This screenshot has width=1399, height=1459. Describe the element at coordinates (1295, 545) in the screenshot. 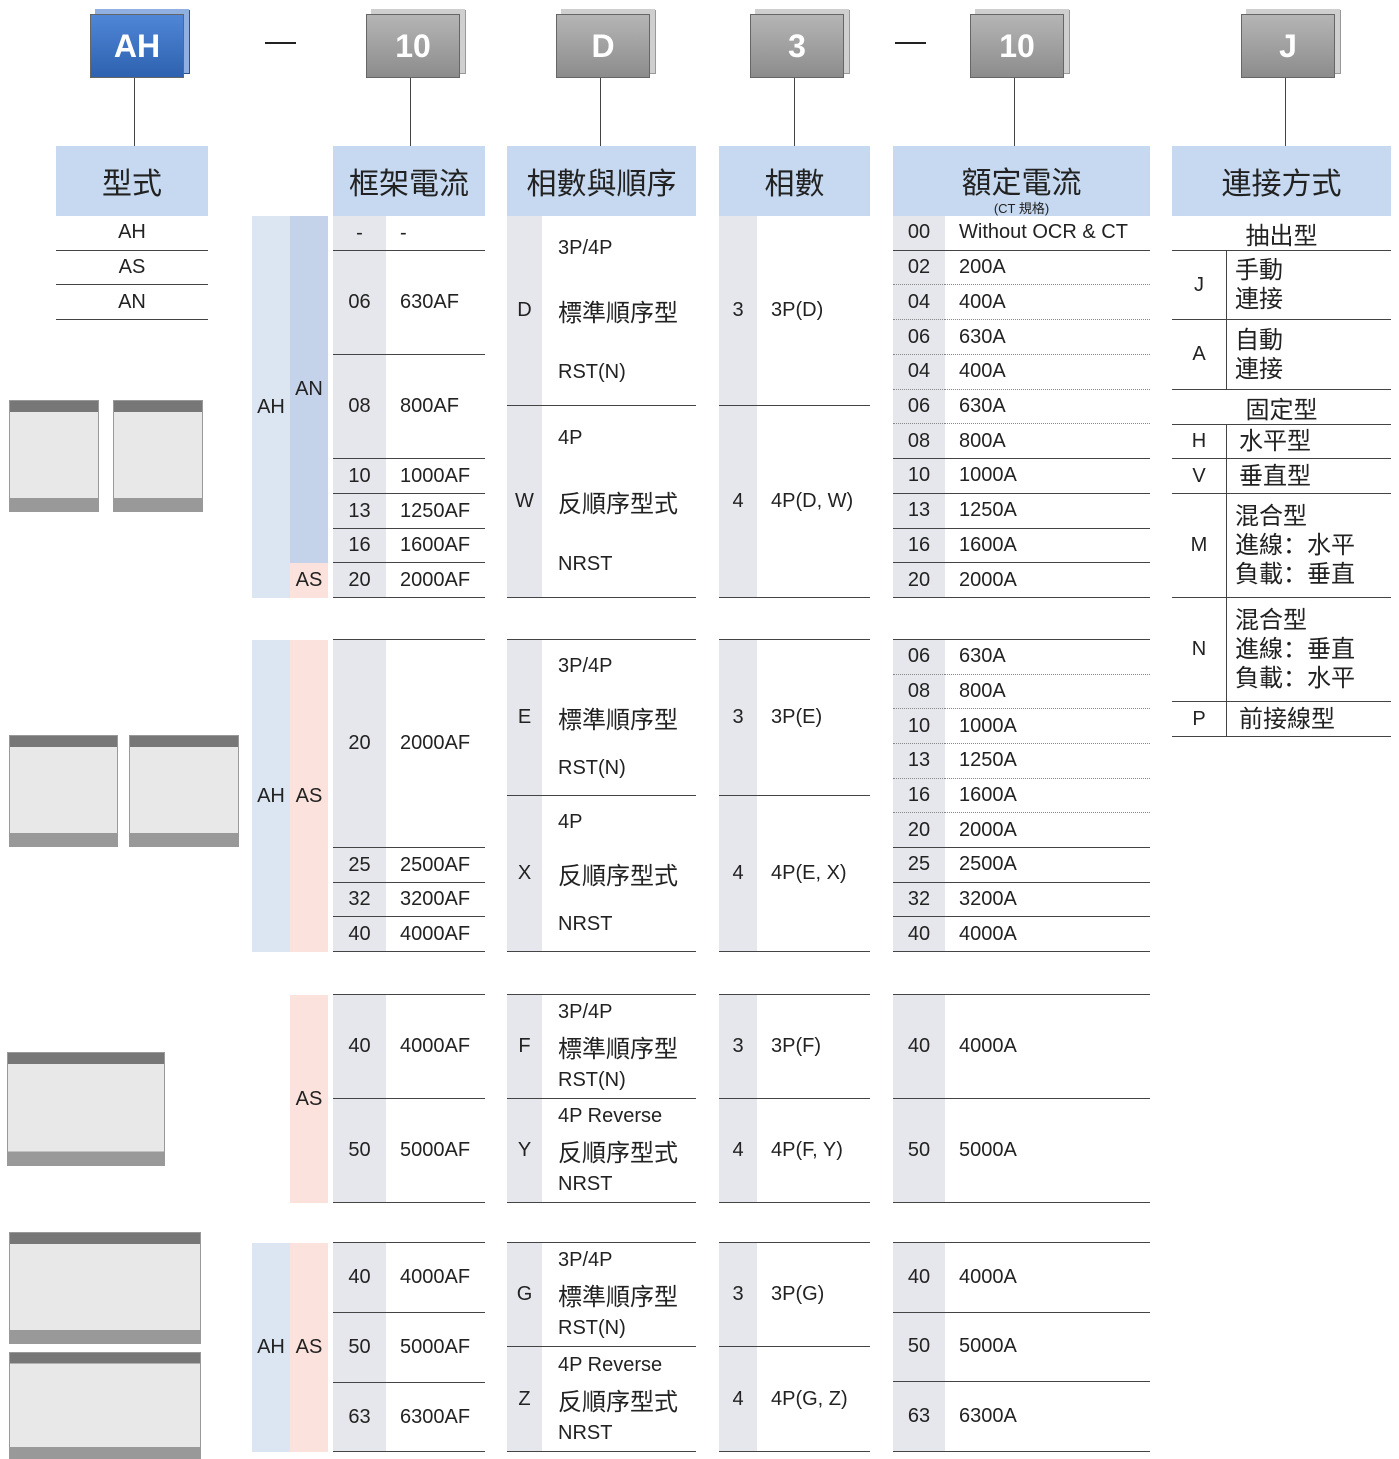

I see `connection-line: 進線：水平` at that location.